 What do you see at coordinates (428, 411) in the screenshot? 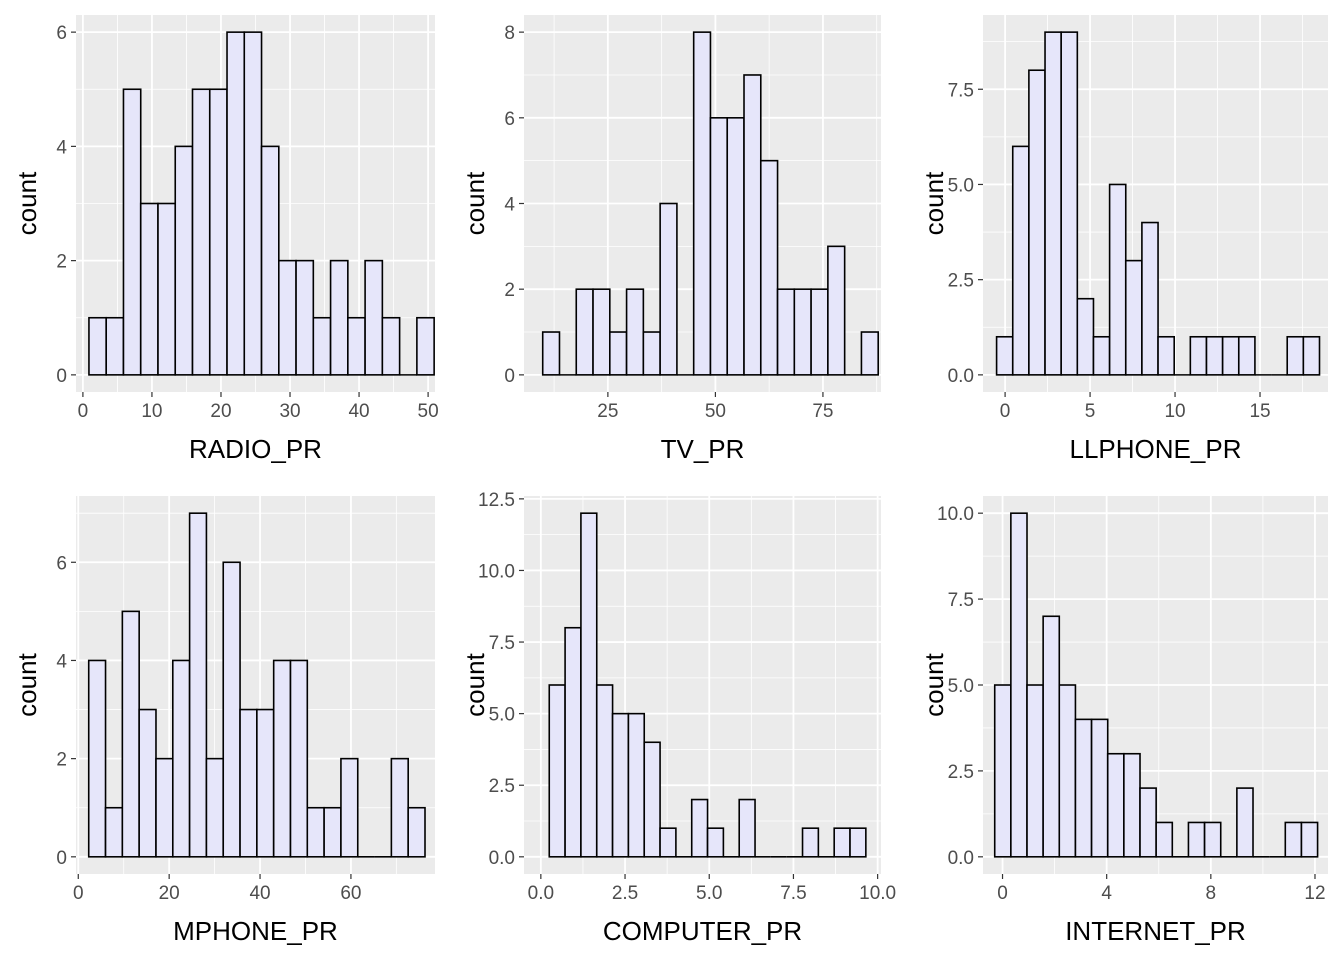
I see `radio-x-tick-label: 50` at bounding box center [428, 411].